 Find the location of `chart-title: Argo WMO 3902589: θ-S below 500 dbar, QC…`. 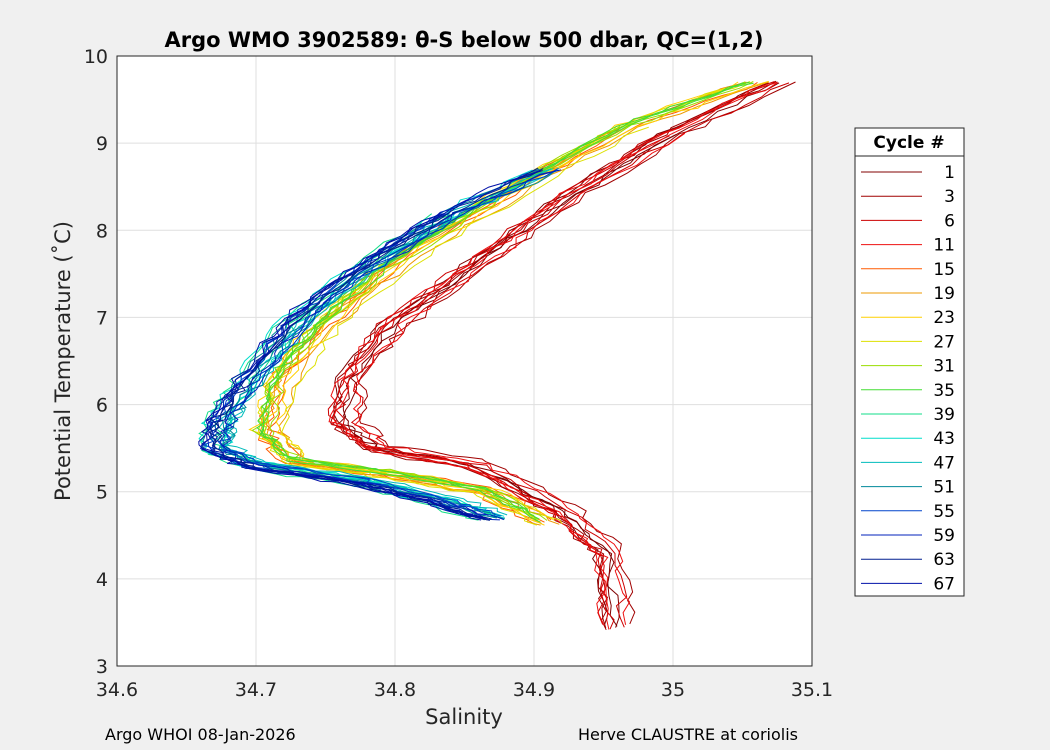

chart-title: Argo WMO 3902589: θ-S below 500 dbar, QC… is located at coordinates (464, 40).